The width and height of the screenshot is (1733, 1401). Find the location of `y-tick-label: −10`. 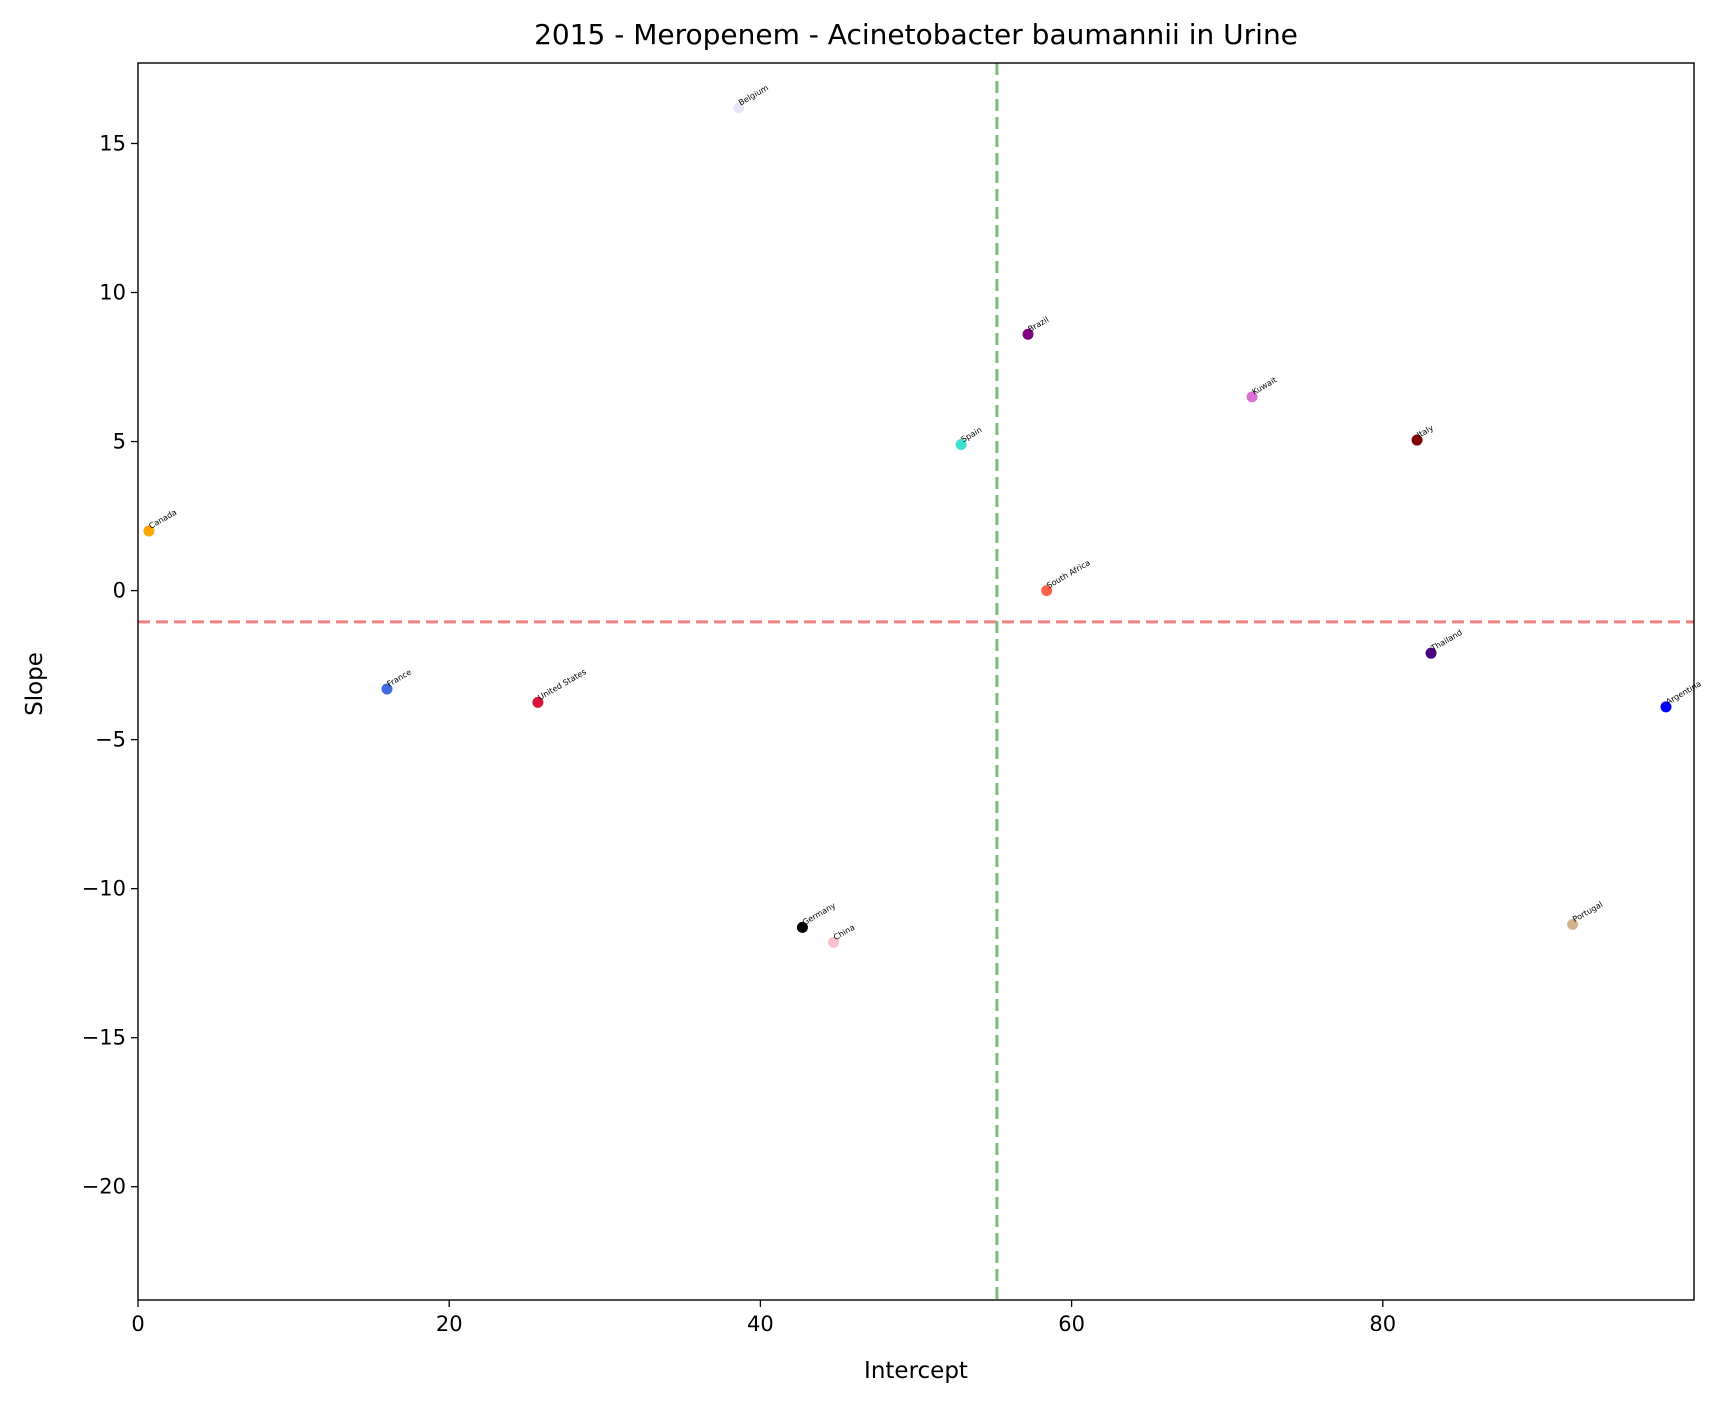

y-tick-label: −10 is located at coordinates (104, 889).